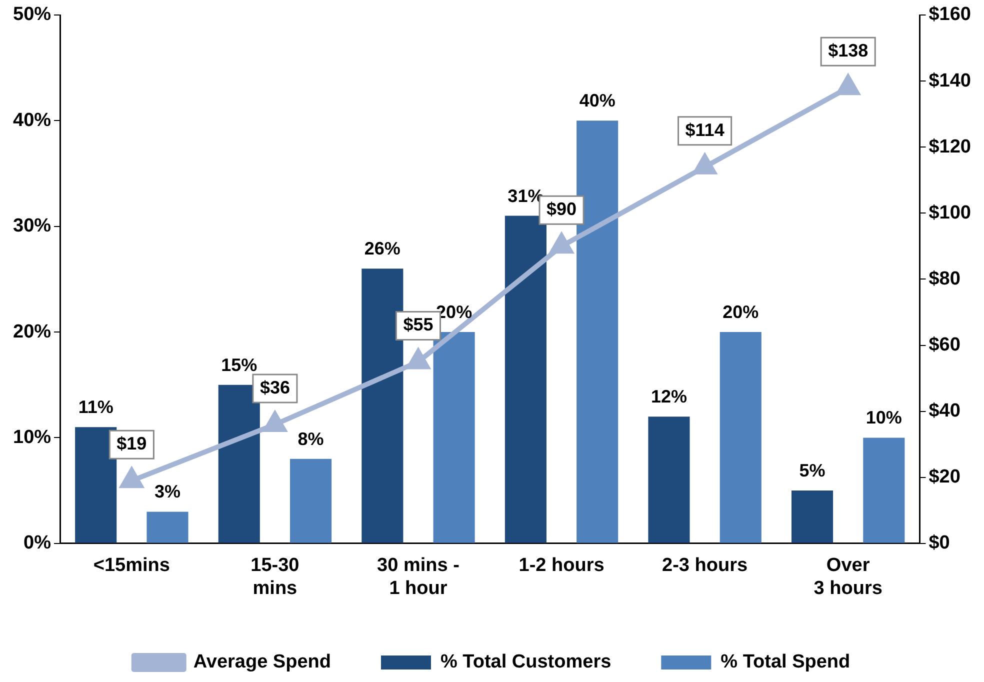 This screenshot has height=682, width=984. Describe the element at coordinates (311, 438) in the screenshot. I see `data-label: 8%` at that location.